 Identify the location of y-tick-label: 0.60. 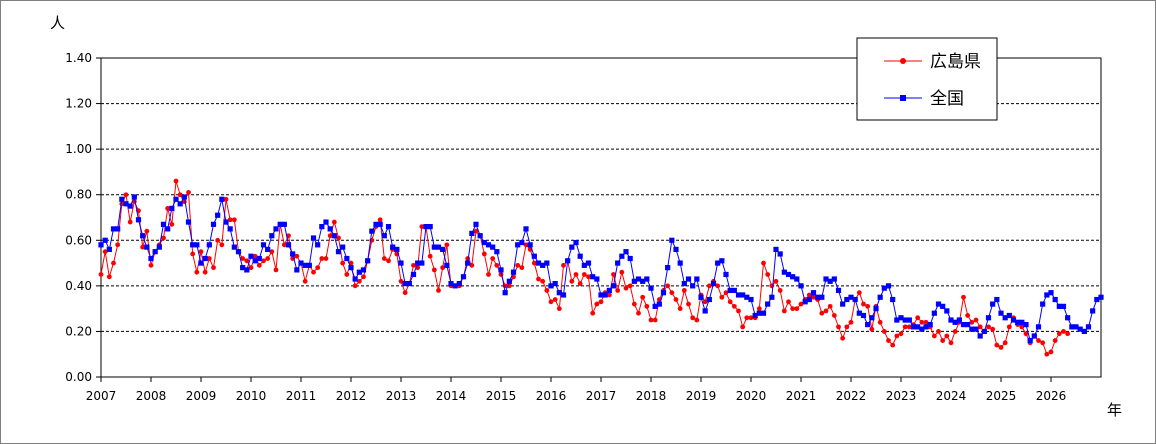
(78, 240).